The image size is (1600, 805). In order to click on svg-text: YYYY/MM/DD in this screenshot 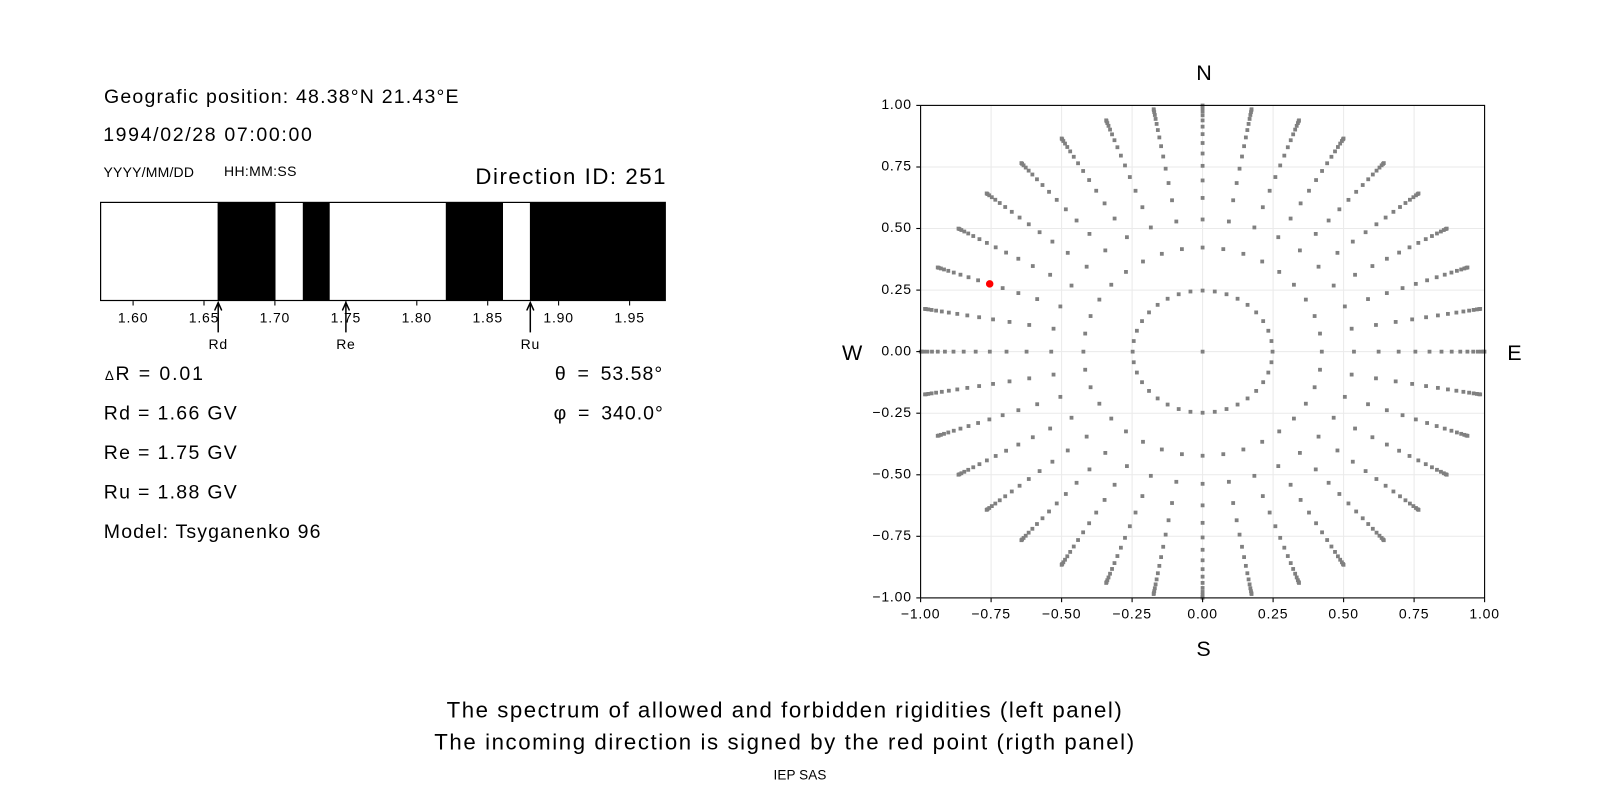, I will do `click(149, 172)`.